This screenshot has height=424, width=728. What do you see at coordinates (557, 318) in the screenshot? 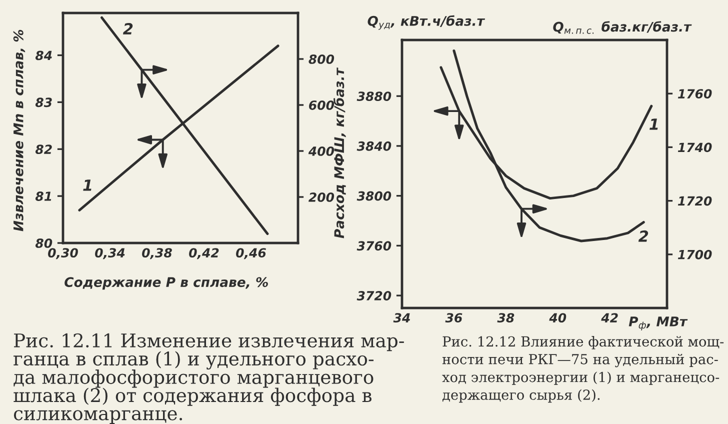
I see `x-tick-label: 40` at bounding box center [557, 318].